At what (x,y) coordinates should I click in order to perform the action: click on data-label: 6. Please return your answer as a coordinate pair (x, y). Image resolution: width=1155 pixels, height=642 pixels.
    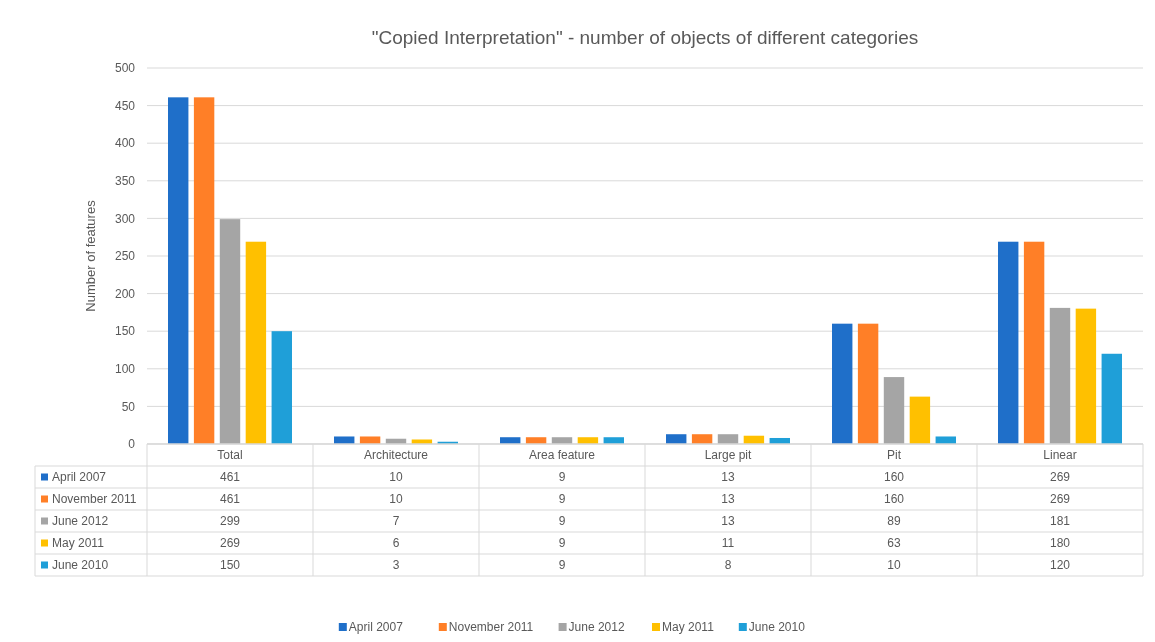
    Looking at the image, I should click on (396, 543).